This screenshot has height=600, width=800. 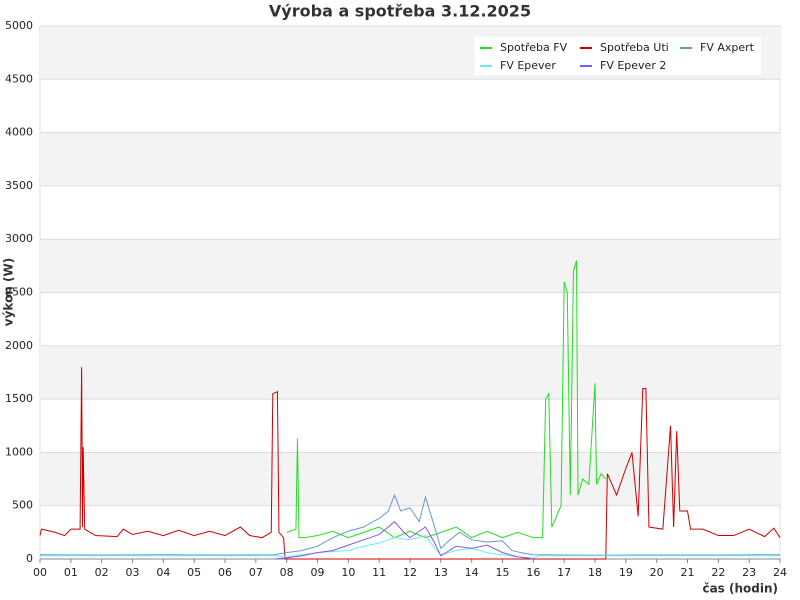 I want to click on x-tick-label: 10, so click(x=348, y=572).